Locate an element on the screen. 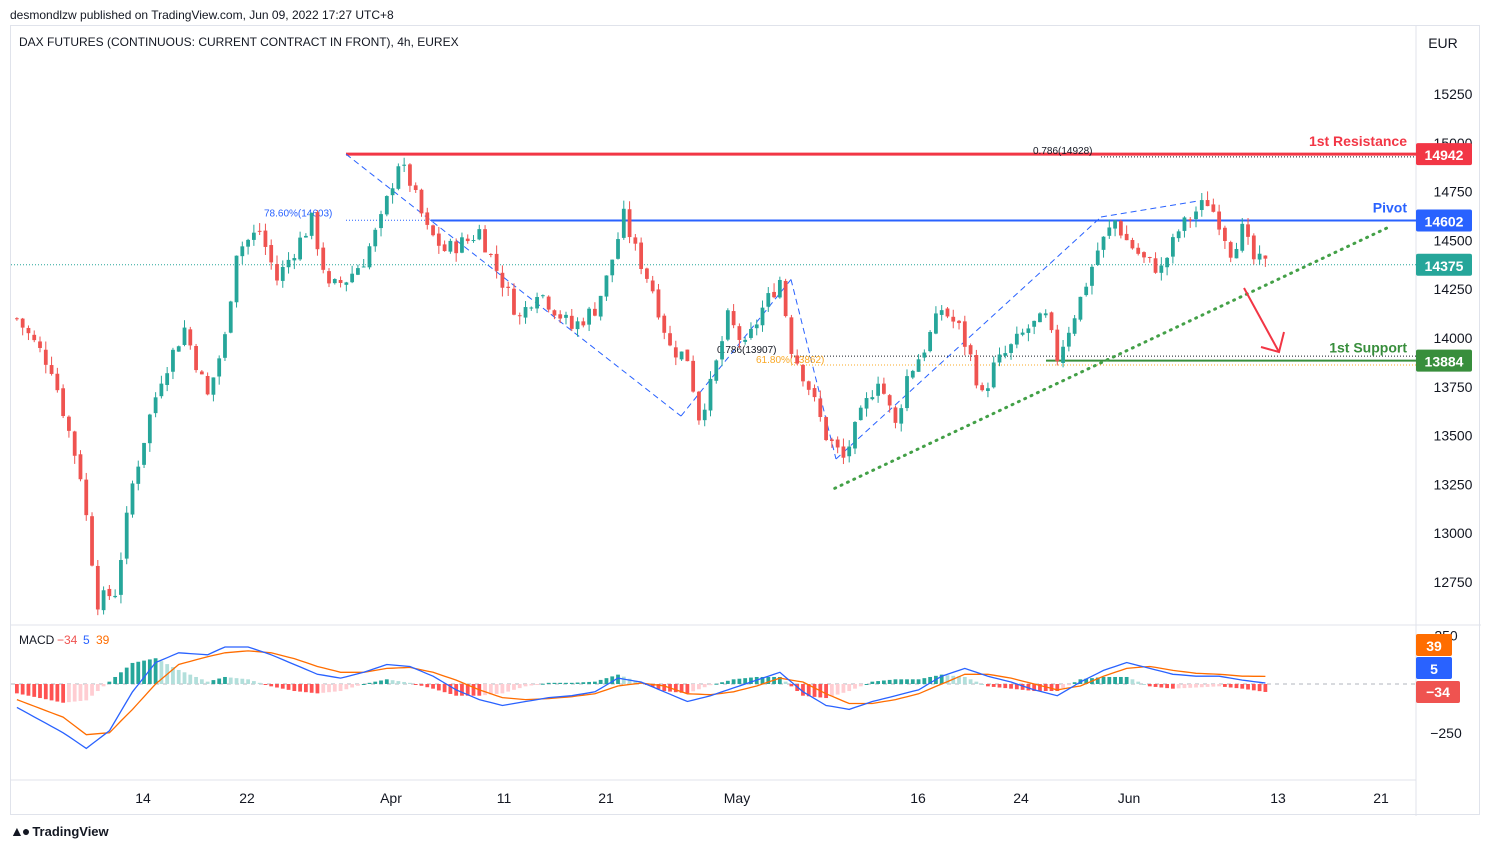 This screenshot has width=1491, height=850. fib-label: 0.786(13907) is located at coordinates (747, 350).